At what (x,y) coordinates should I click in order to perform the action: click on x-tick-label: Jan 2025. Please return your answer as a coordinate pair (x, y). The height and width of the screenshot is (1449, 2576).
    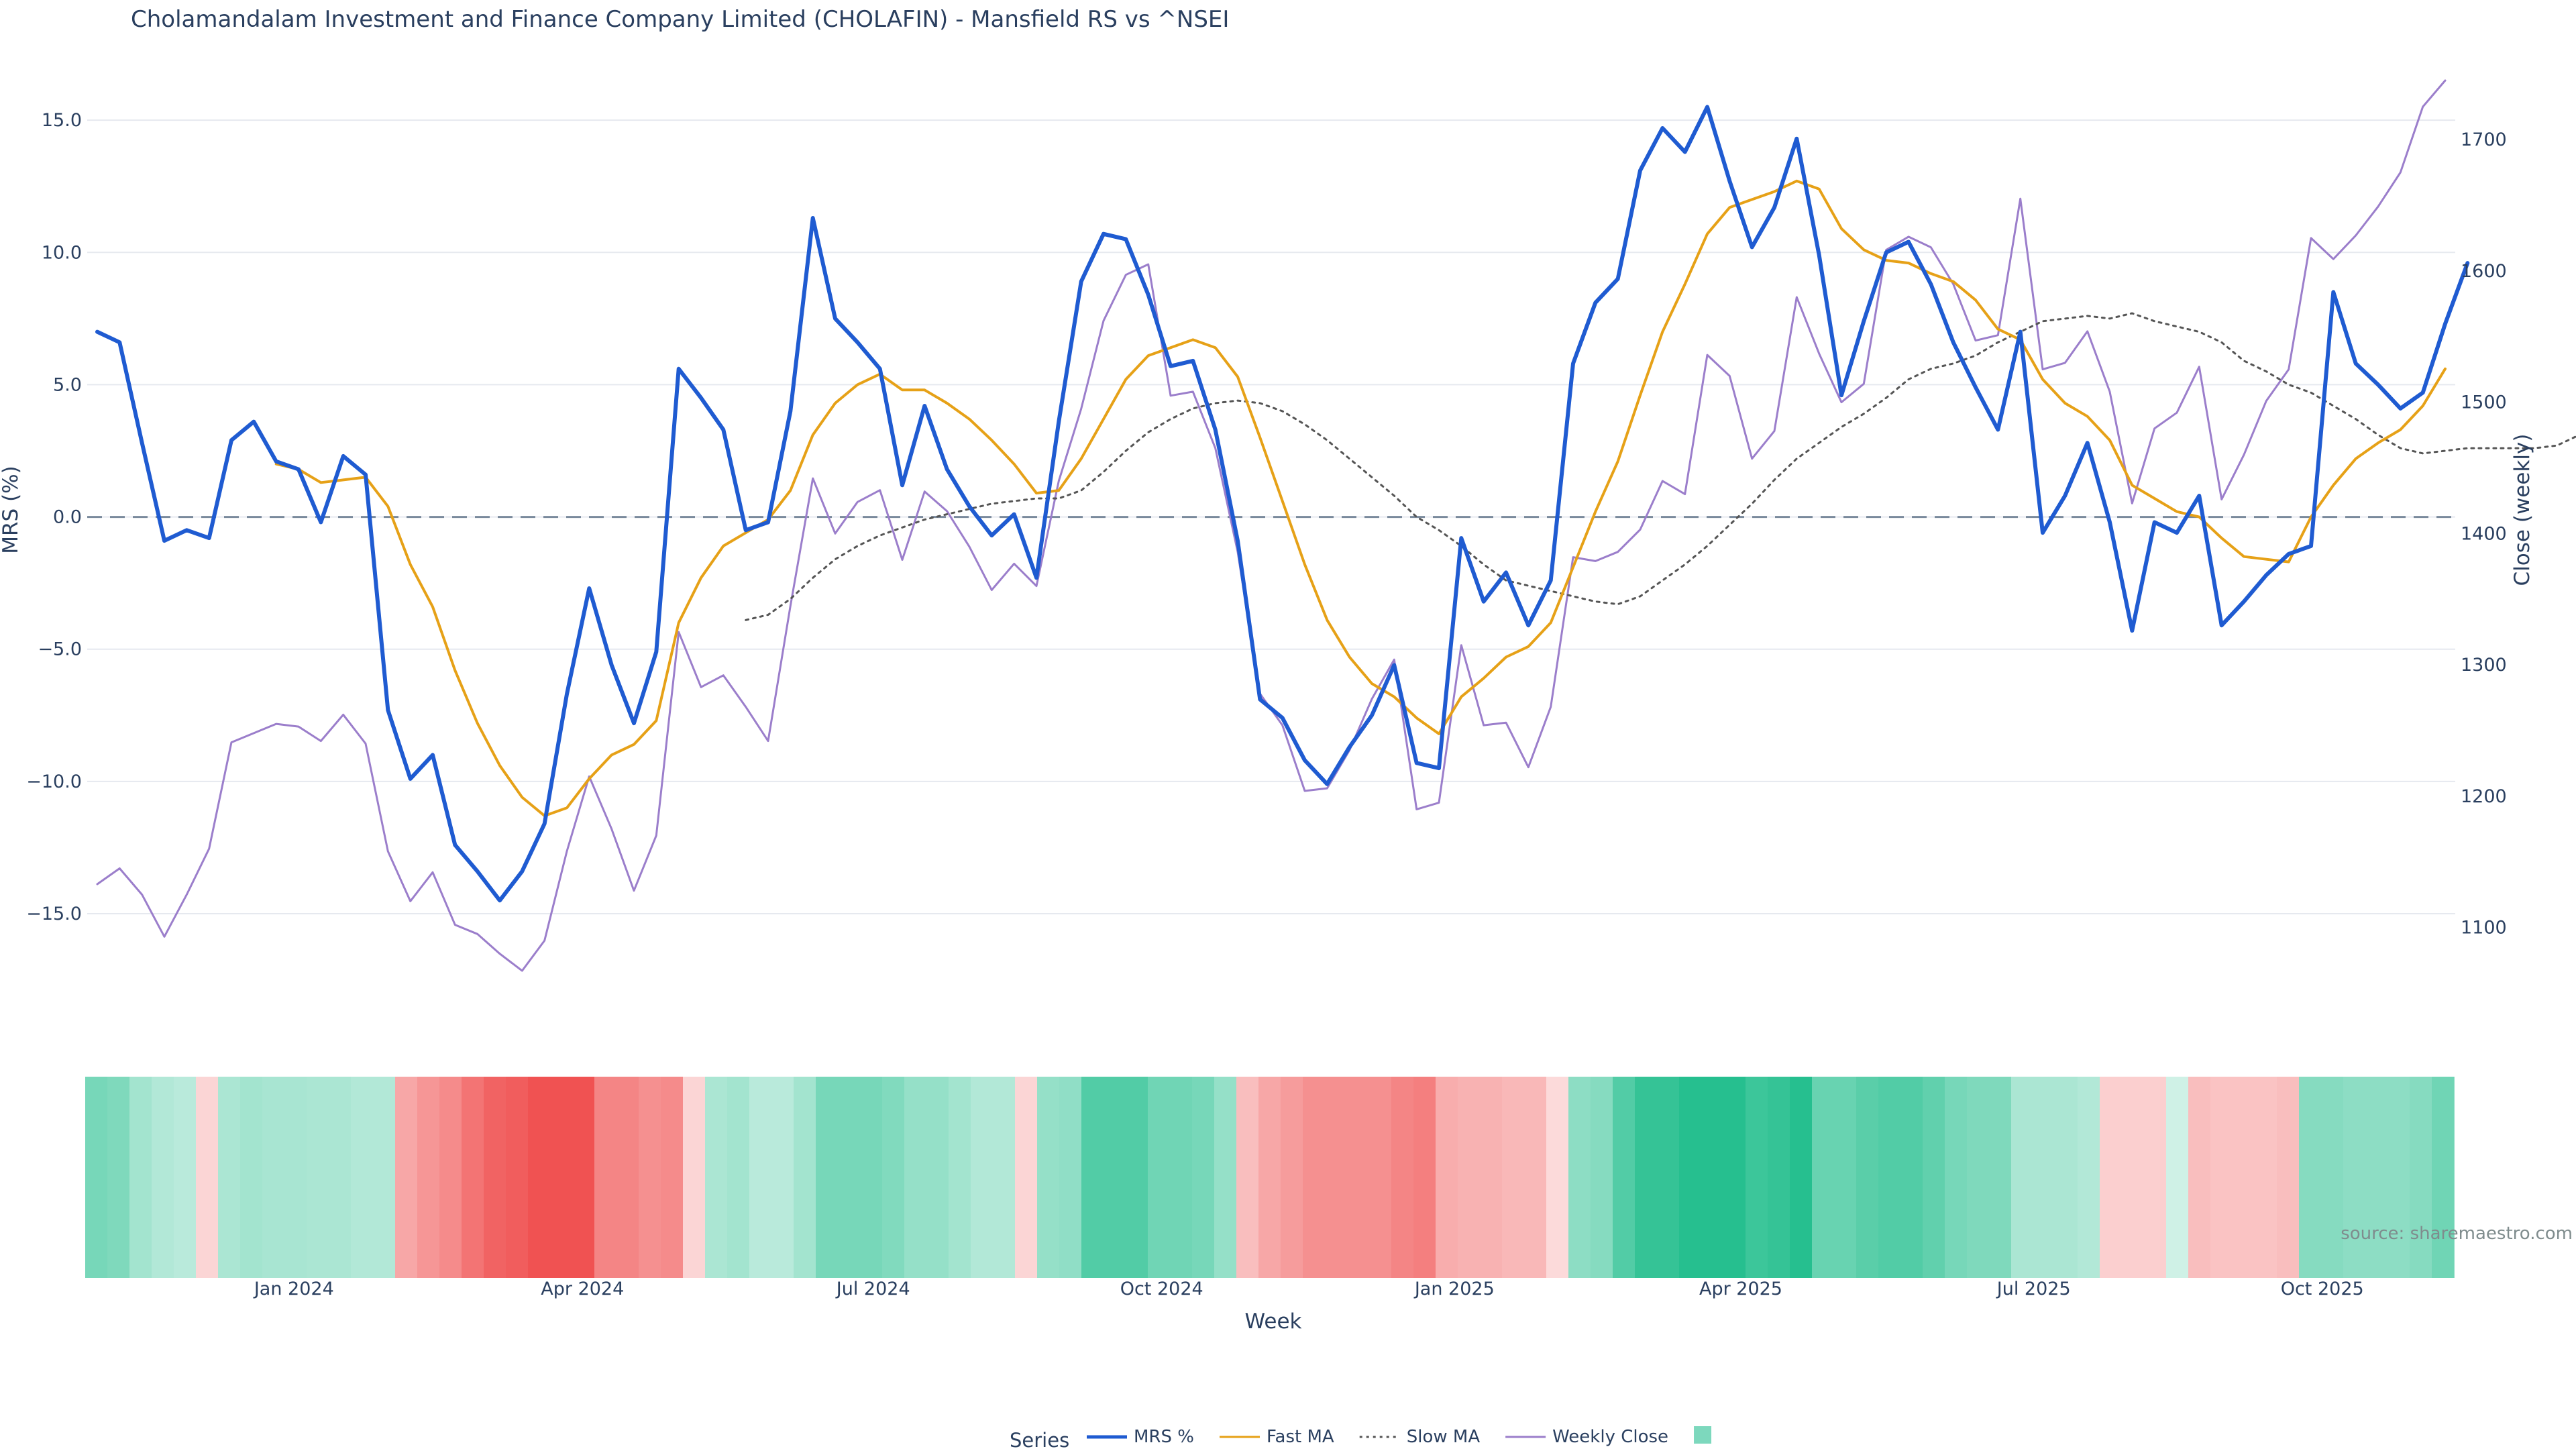
    Looking at the image, I should click on (1454, 1289).